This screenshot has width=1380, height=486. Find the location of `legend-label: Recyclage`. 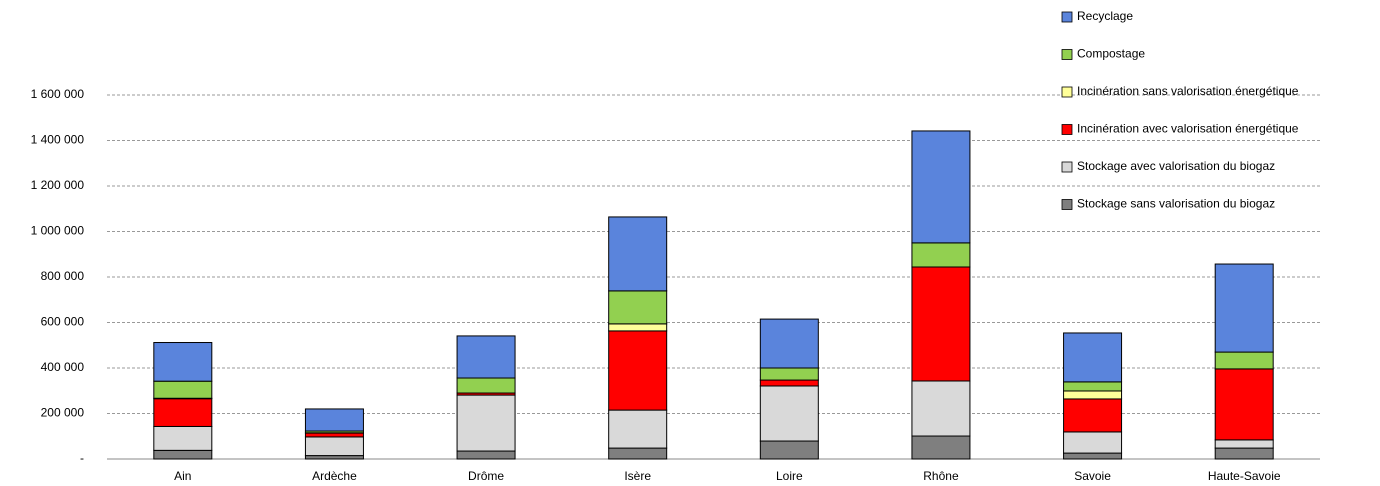

legend-label: Recyclage is located at coordinates (1105, 16).